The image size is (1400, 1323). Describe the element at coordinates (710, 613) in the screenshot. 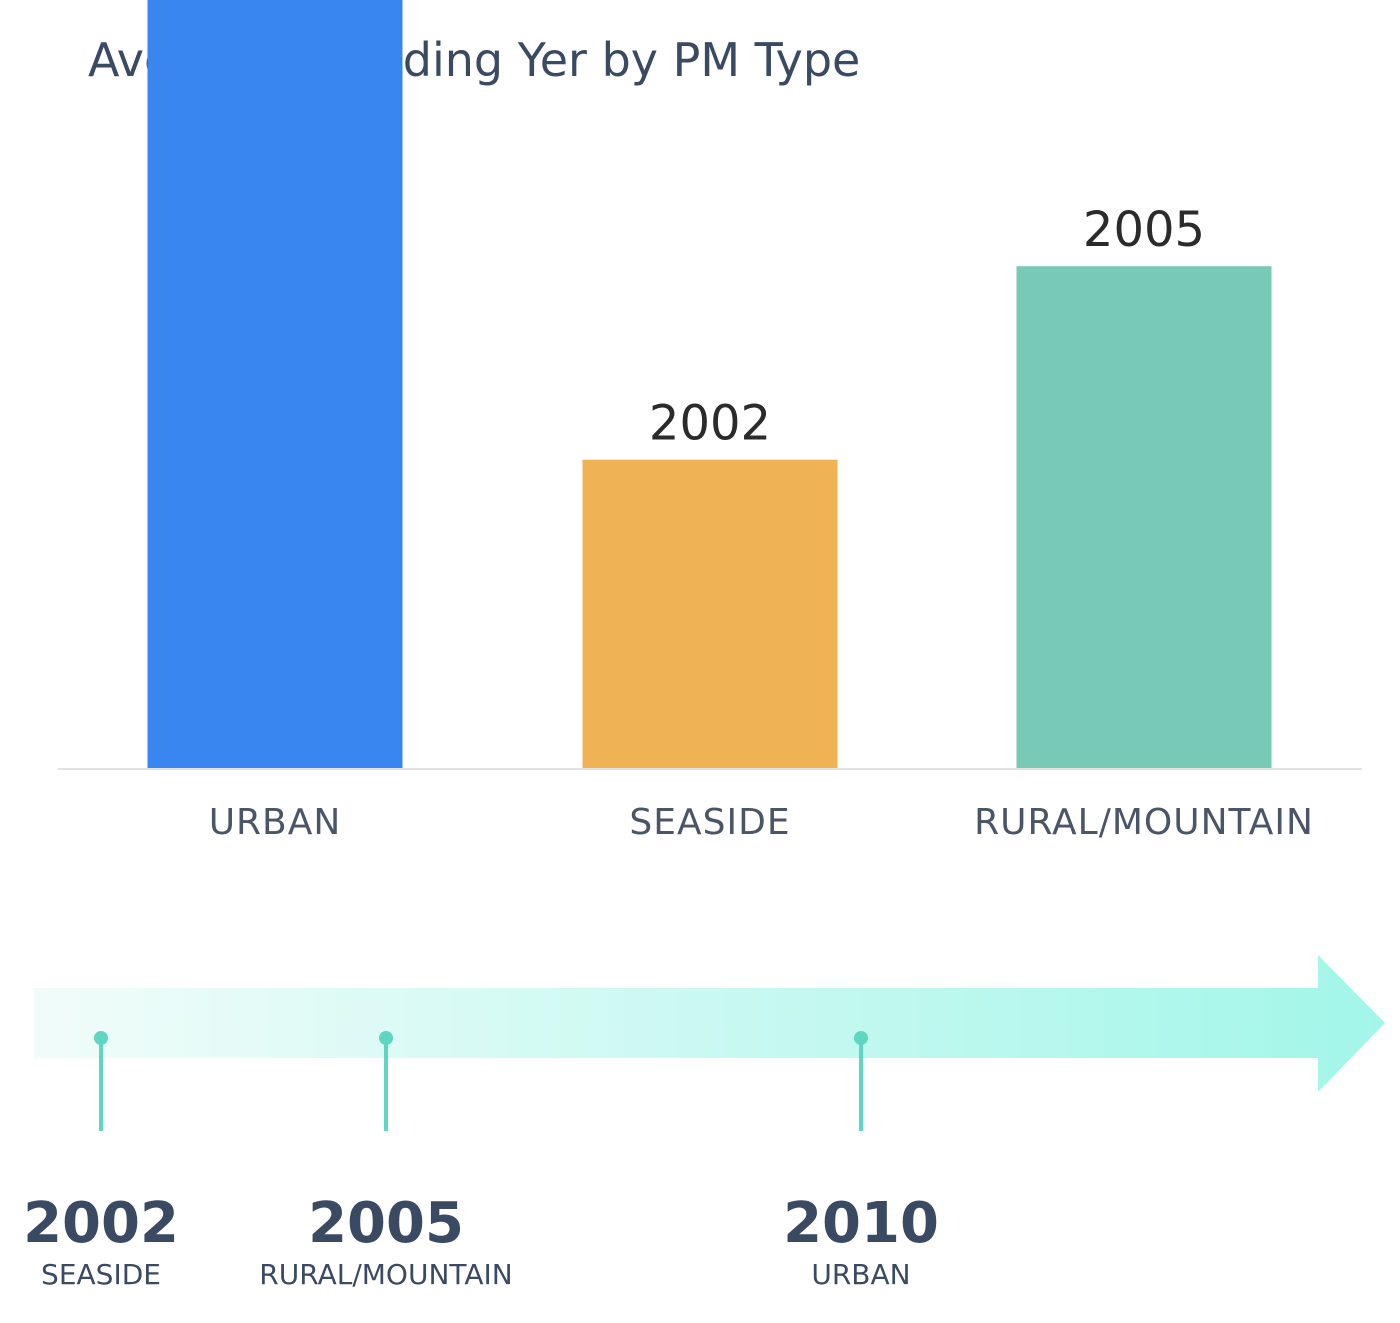

I see `bar-seaside` at that location.